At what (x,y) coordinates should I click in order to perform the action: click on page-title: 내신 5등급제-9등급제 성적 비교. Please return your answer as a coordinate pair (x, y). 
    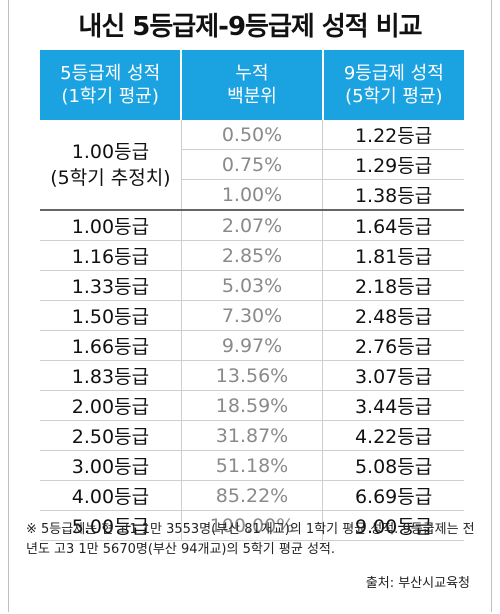
    Looking at the image, I should click on (250, 27).